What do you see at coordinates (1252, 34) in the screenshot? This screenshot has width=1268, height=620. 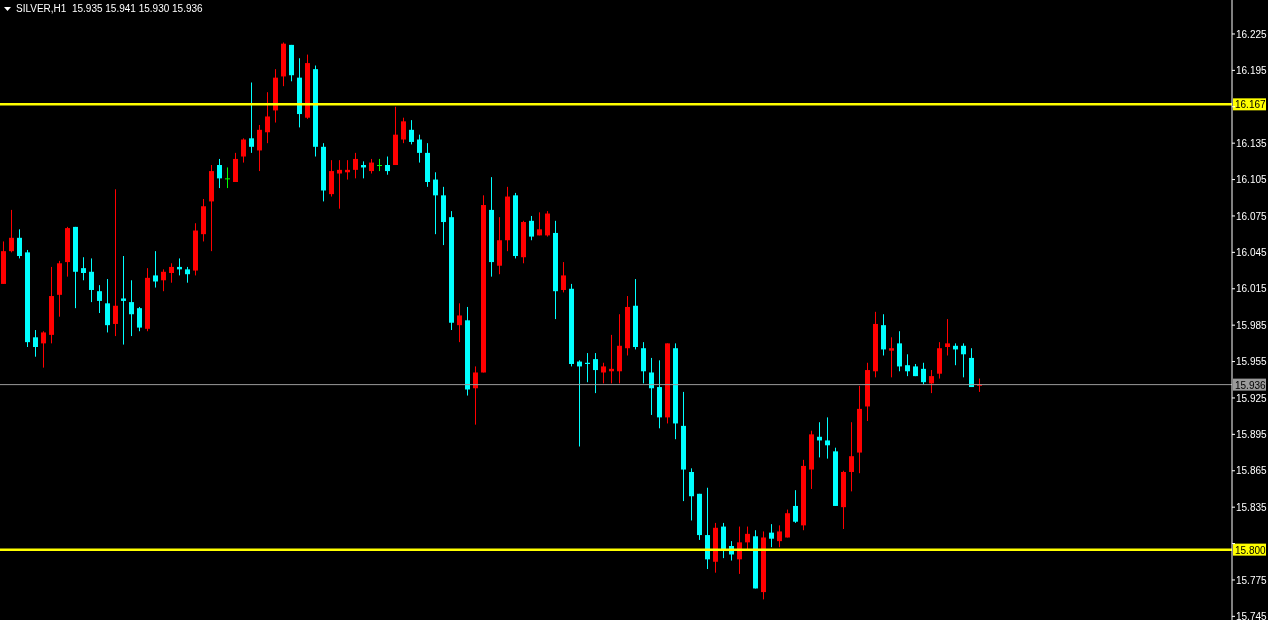 I see `y-tick-label: 16.225` at bounding box center [1252, 34].